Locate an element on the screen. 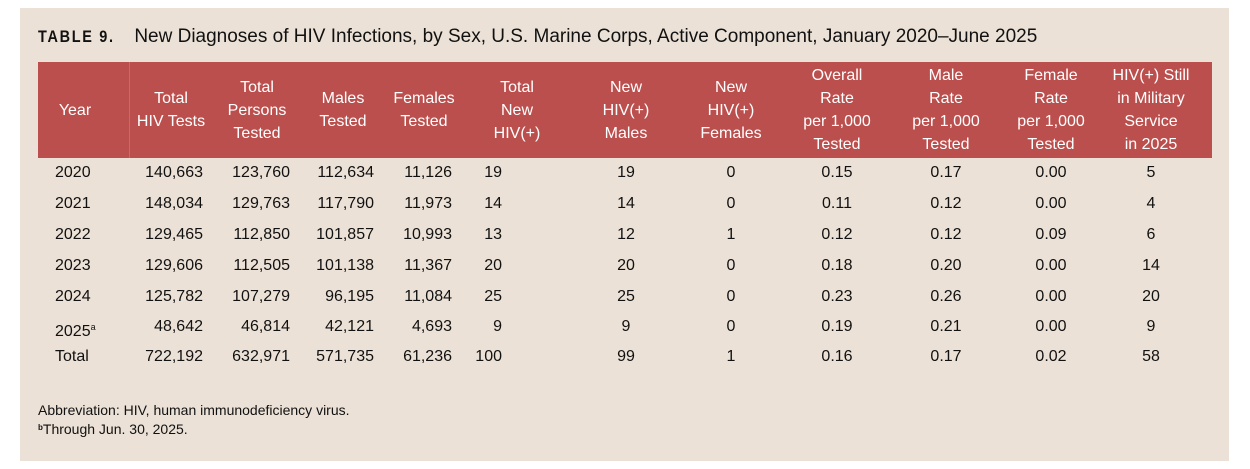 This screenshot has height=469, width=1250. year-value: 2023 is located at coordinates (73, 265).